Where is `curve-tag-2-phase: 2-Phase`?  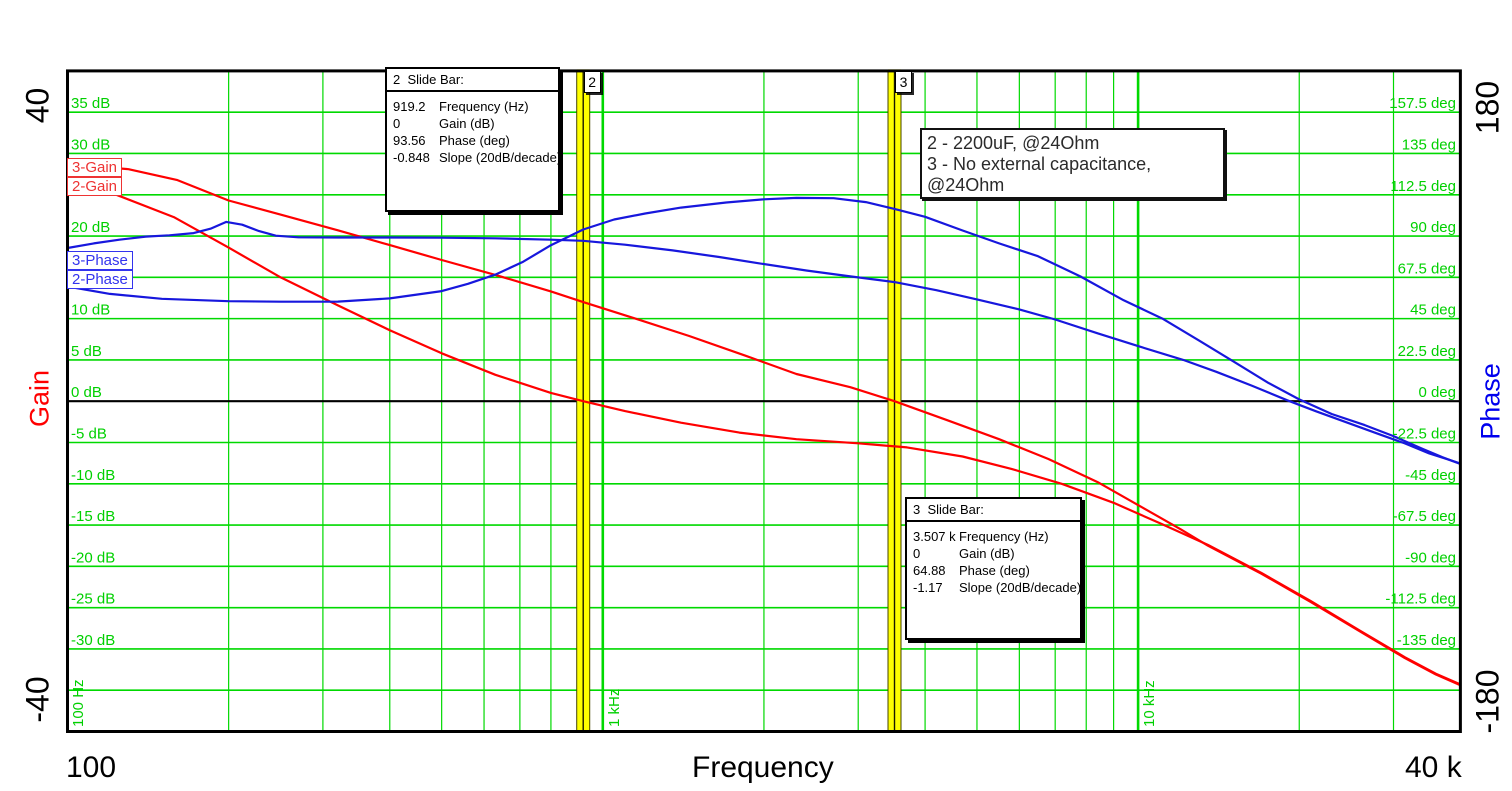 curve-tag-2-phase: 2-Phase is located at coordinates (100, 279).